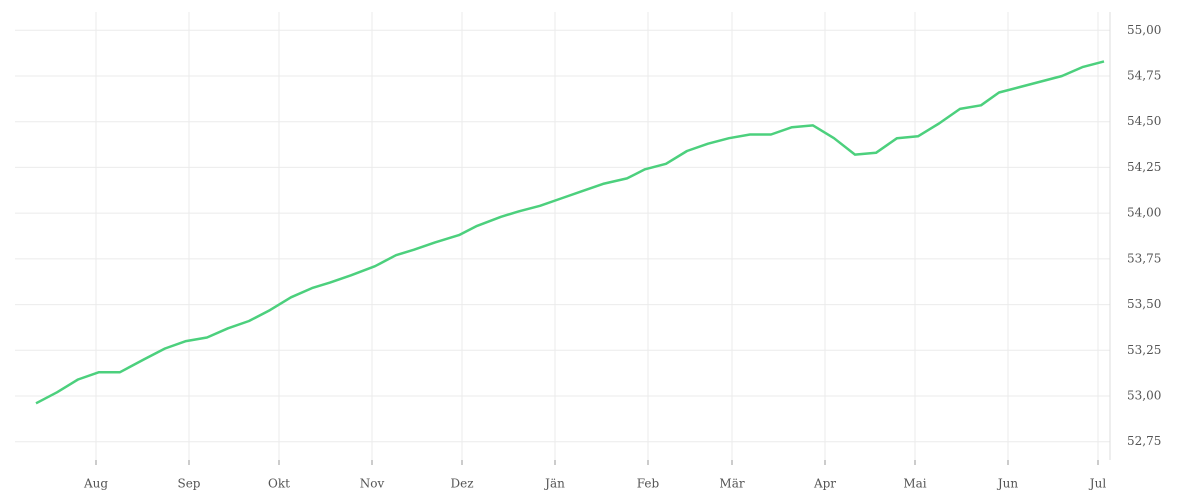 The height and width of the screenshot is (500, 1200). I want to click on x-tick-label: Jän, so click(554, 484).